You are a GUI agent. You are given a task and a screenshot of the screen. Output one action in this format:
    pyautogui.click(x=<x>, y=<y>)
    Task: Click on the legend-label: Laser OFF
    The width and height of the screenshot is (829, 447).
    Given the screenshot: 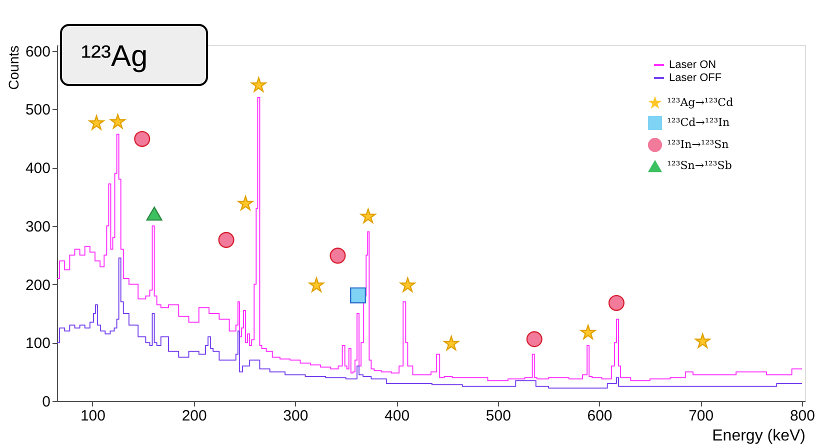 What is the action you would take?
    pyautogui.click(x=695, y=78)
    